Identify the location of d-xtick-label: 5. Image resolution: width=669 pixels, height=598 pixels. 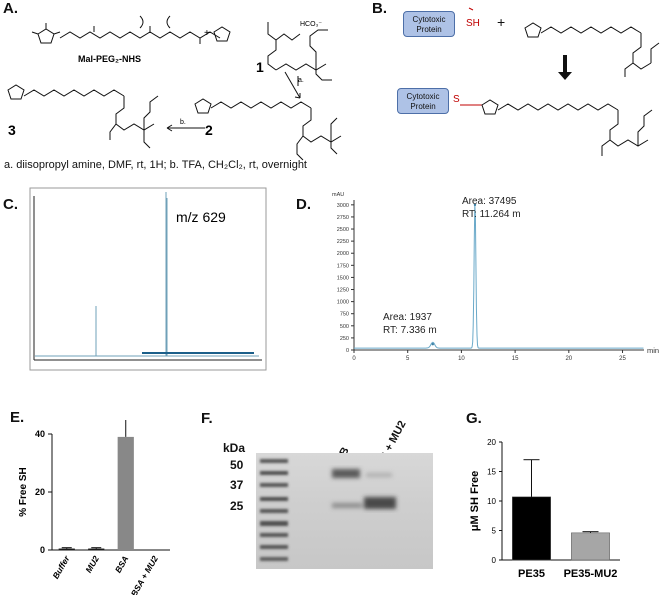
(408, 359).